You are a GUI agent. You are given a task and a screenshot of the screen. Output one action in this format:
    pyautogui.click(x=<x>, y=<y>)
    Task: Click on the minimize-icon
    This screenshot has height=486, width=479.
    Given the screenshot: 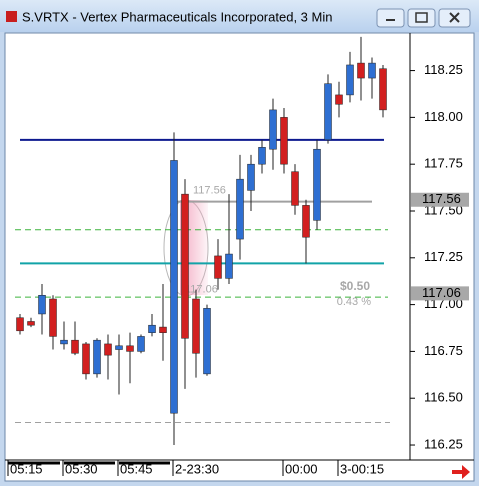 What is the action you would take?
    pyautogui.click(x=390, y=20)
    